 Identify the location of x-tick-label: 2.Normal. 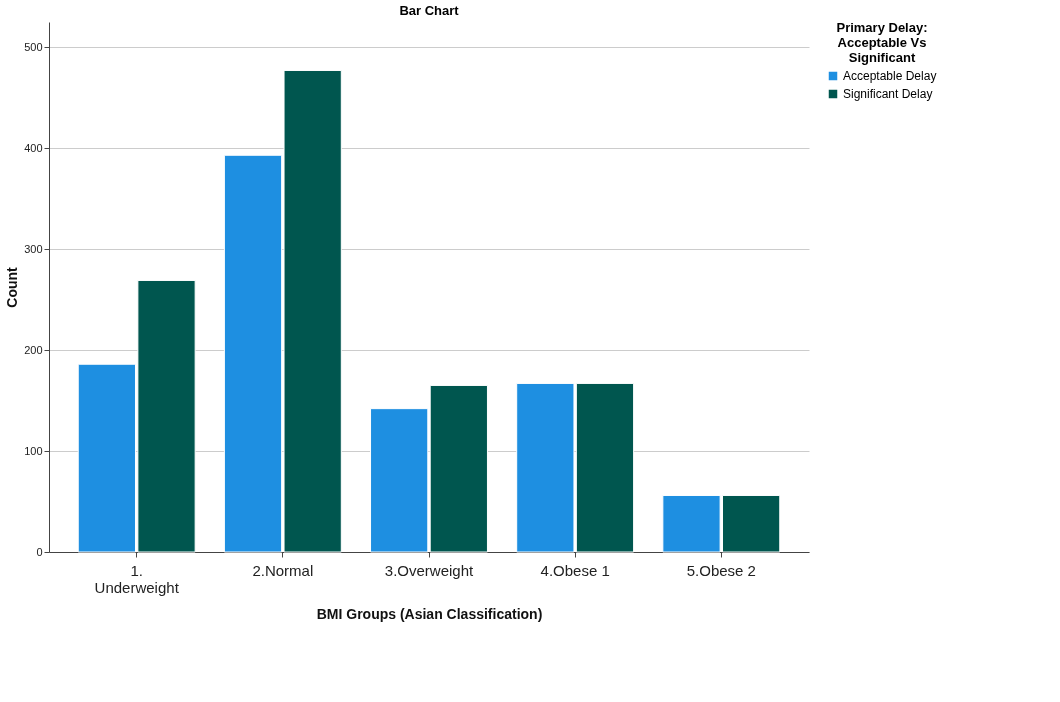
(283, 570).